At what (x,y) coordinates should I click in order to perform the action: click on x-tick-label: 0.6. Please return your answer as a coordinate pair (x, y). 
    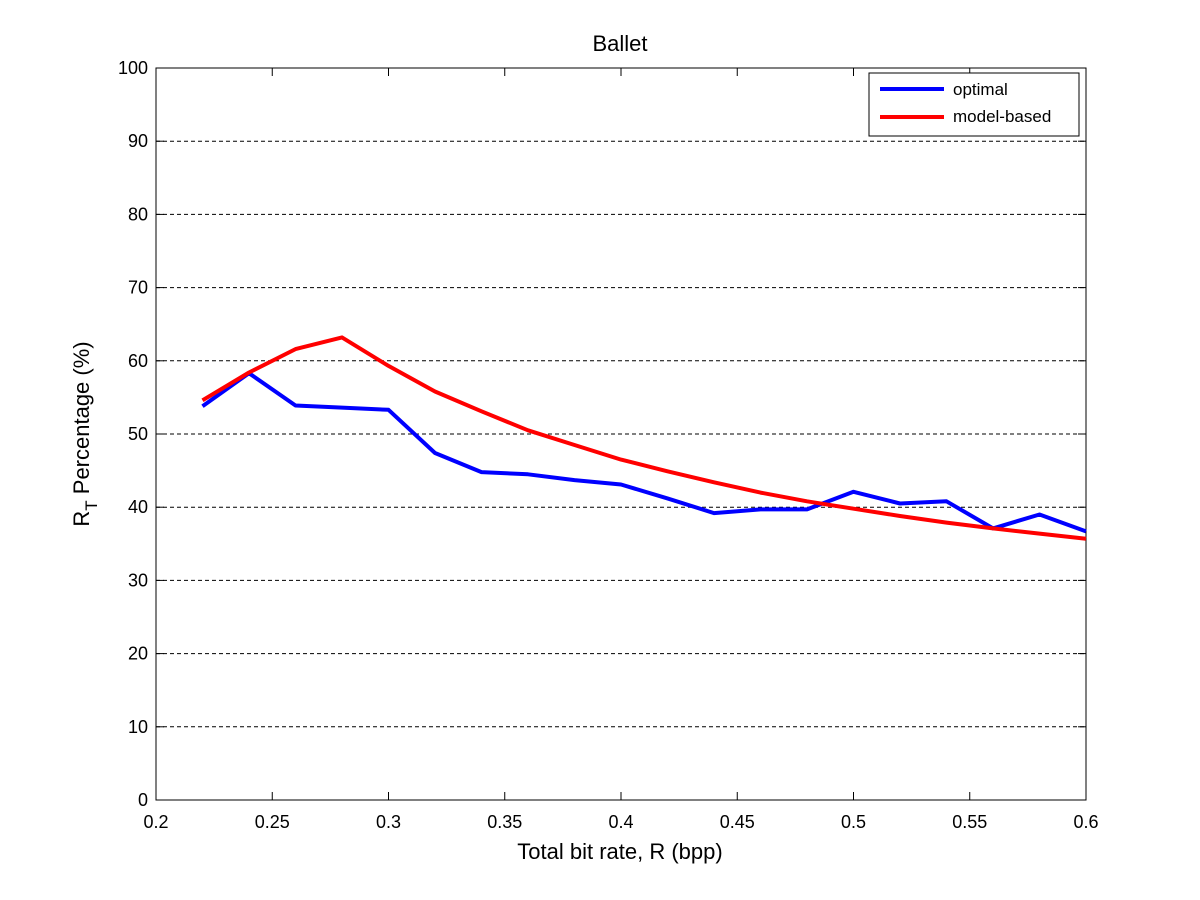
    Looking at the image, I should click on (1085, 822).